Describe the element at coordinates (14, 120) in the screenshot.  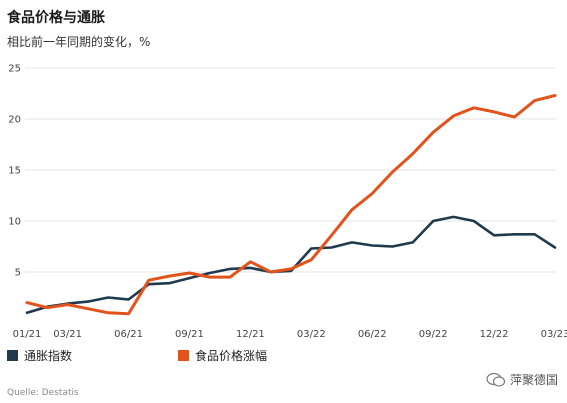
I see `y-tick-label: 20` at that location.